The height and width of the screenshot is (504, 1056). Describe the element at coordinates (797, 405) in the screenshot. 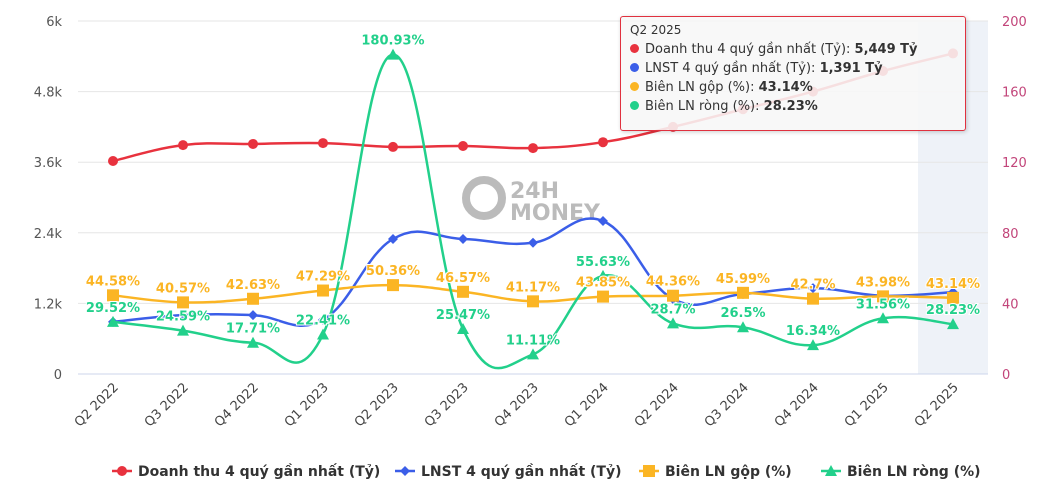

I see `x-axis-tick: Q4 2024` at that location.